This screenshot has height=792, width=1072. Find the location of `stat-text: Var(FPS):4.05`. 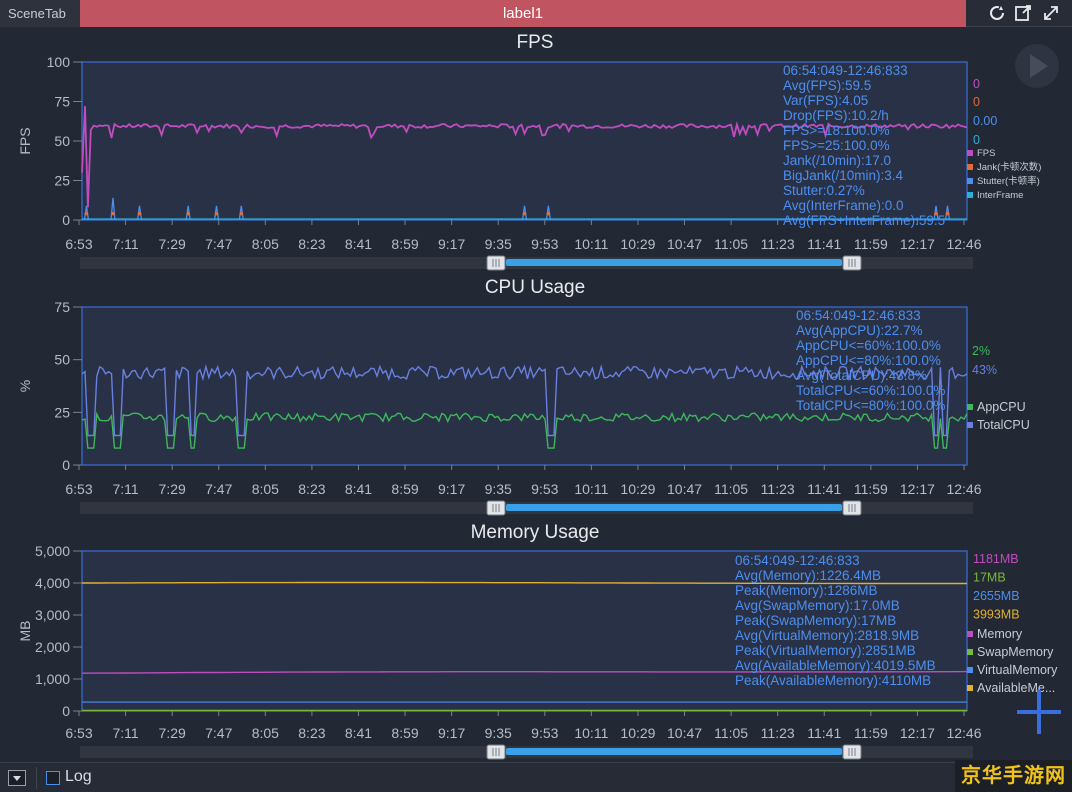

stat-text: Var(FPS):4.05 is located at coordinates (825, 100).